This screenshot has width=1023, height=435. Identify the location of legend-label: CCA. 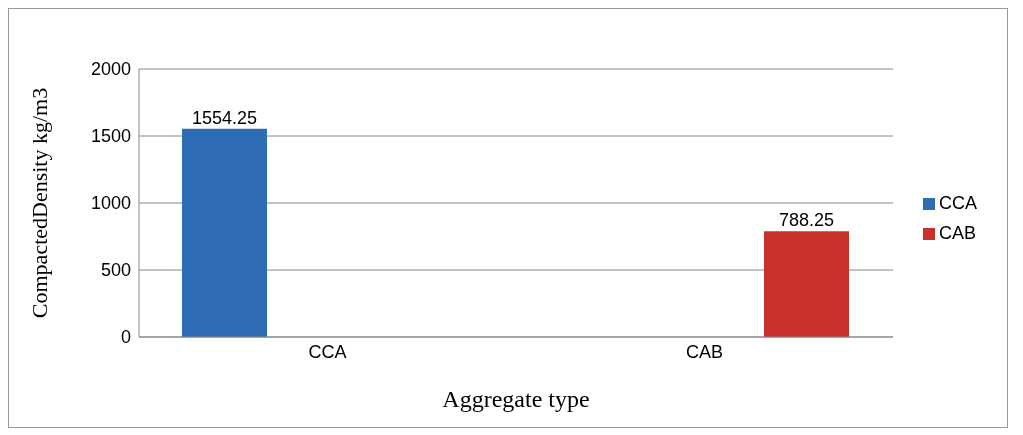
(957, 203).